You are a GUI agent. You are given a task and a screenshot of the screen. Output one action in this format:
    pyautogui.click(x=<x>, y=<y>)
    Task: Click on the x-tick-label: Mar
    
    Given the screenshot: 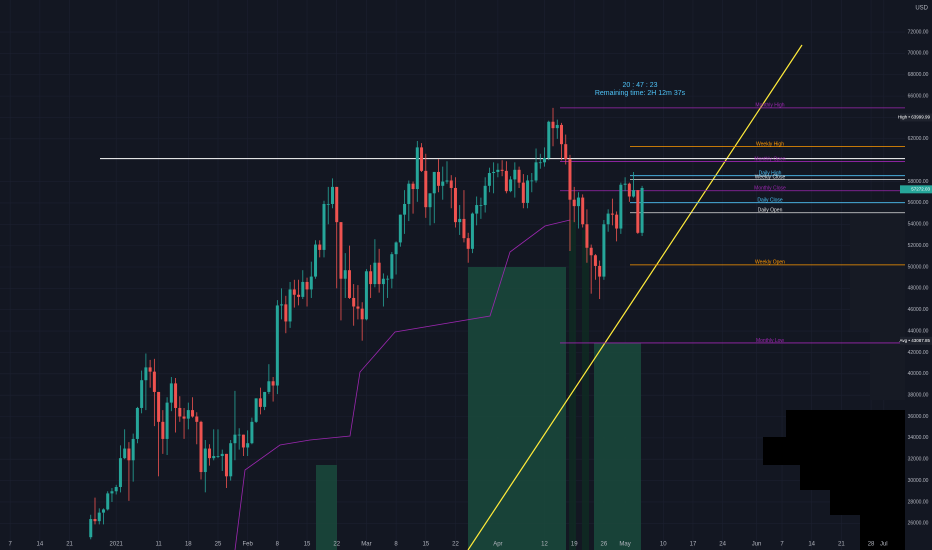 What is the action you would take?
    pyautogui.click(x=366, y=545)
    